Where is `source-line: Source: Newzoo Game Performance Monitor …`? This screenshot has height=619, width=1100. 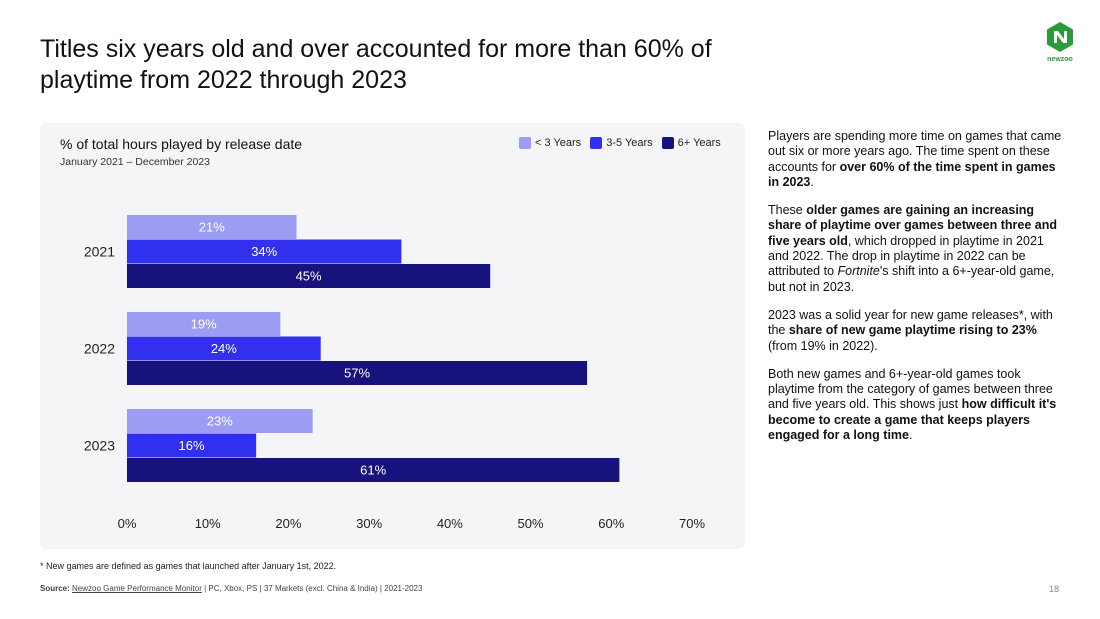
source-line: Source: Newzoo Game Performance Monitor … is located at coordinates (231, 588).